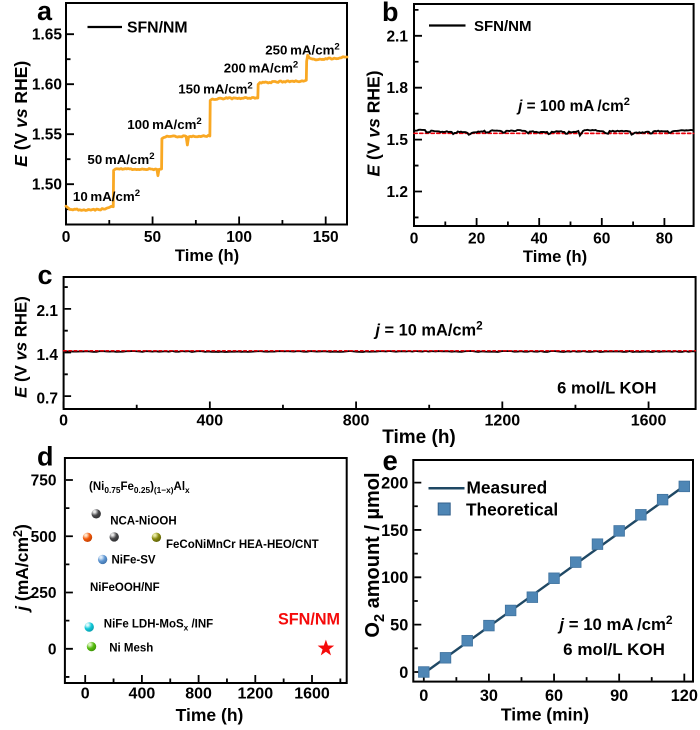 The width and height of the screenshot is (700, 730). Describe the element at coordinates (47, 85) in the screenshot. I see `svg-text: 1.60` at that location.